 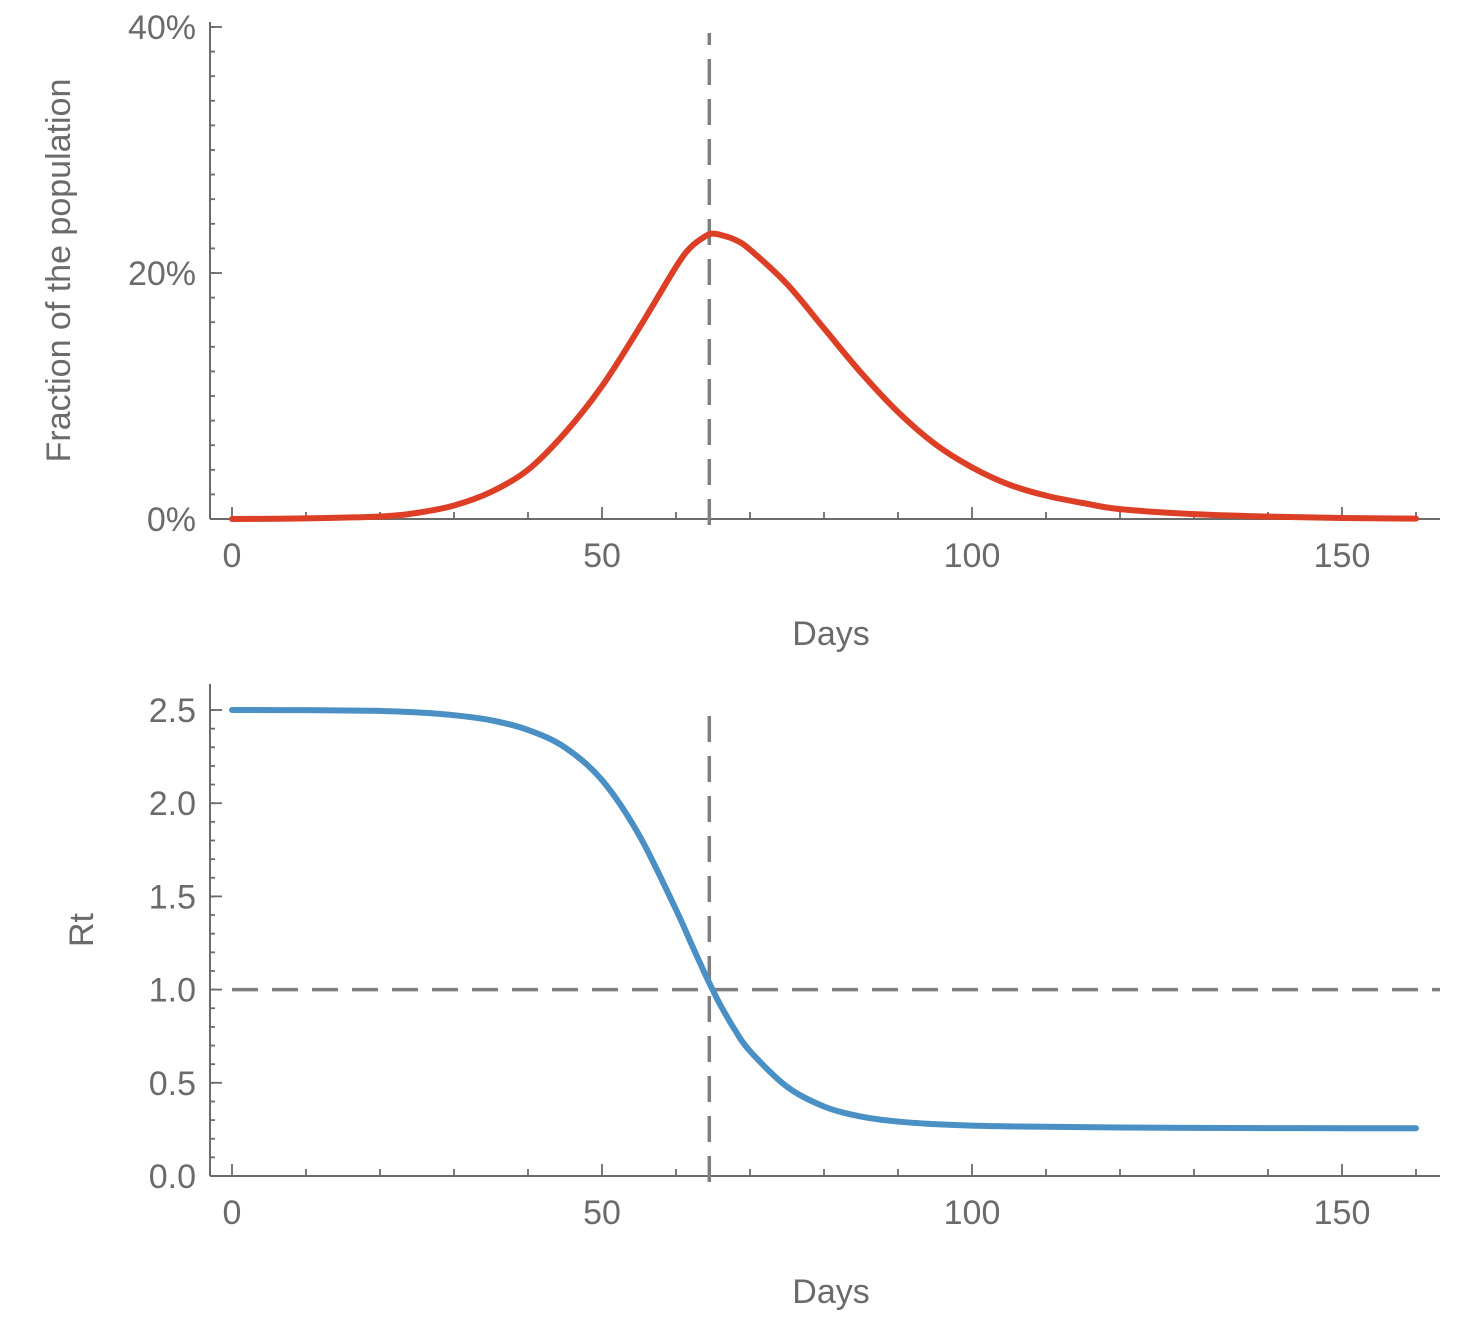 What do you see at coordinates (59, 271) in the screenshot?
I see `y-axis-title: Fraction of the population` at bounding box center [59, 271].